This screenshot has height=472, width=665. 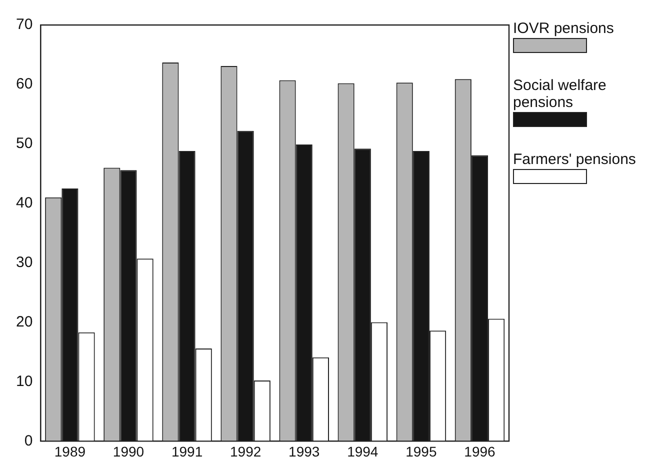 What do you see at coordinates (564, 28) in the screenshot?
I see `text: IOVR pensions` at bounding box center [564, 28].